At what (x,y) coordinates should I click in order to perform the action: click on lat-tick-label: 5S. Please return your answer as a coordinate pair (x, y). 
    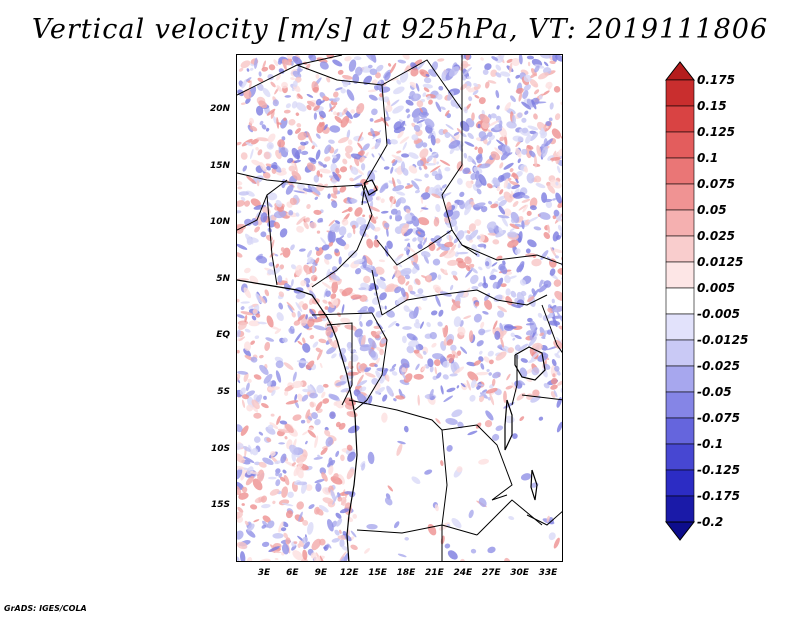
    Looking at the image, I should click on (223, 392).